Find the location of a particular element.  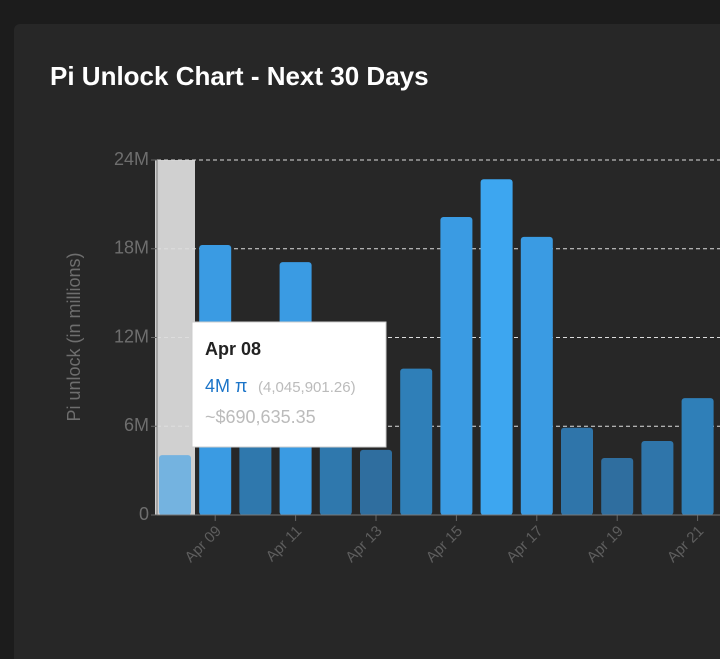

tooltip: Apr 08 4M π (4,045,901.26) ~$690,635.35 is located at coordinates (289, 384).